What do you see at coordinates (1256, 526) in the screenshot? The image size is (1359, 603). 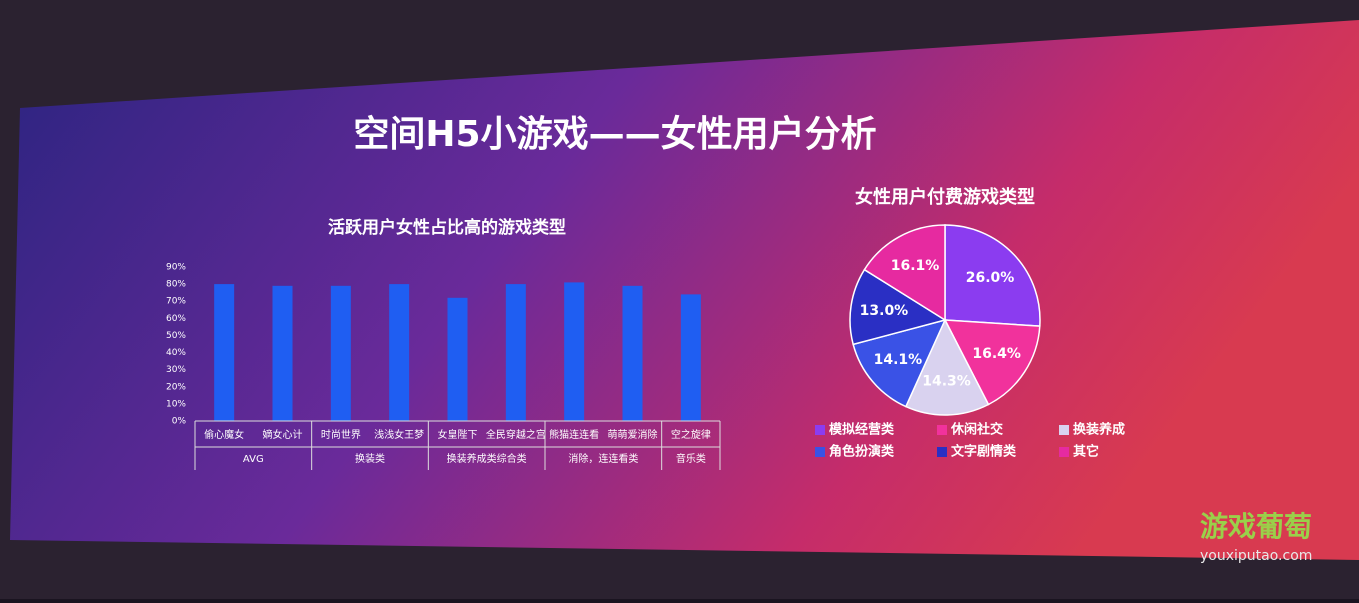 I see `watermark-name: 游戏葡萄` at bounding box center [1256, 526].